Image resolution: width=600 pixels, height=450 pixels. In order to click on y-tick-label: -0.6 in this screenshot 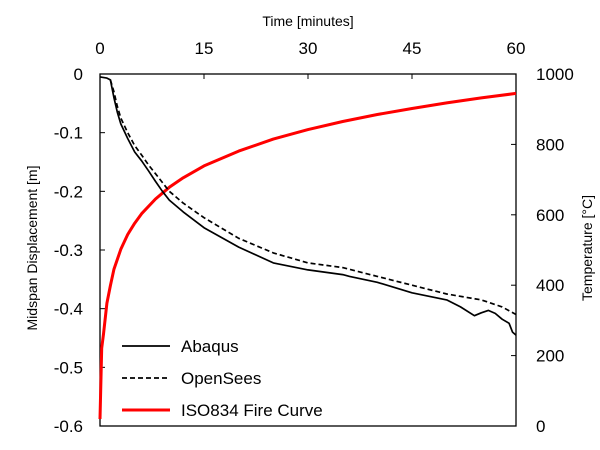, I will do `click(68, 426)`.